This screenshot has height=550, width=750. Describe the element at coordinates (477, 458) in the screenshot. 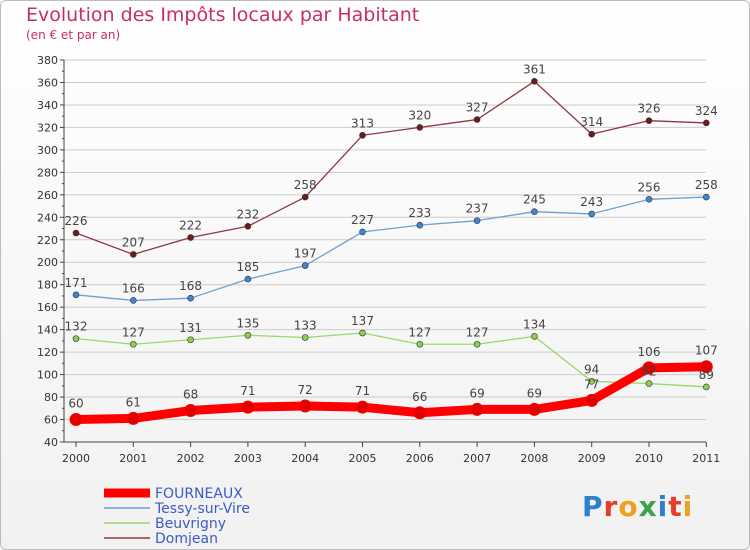

I see `x-tick-label: 2007` at that location.